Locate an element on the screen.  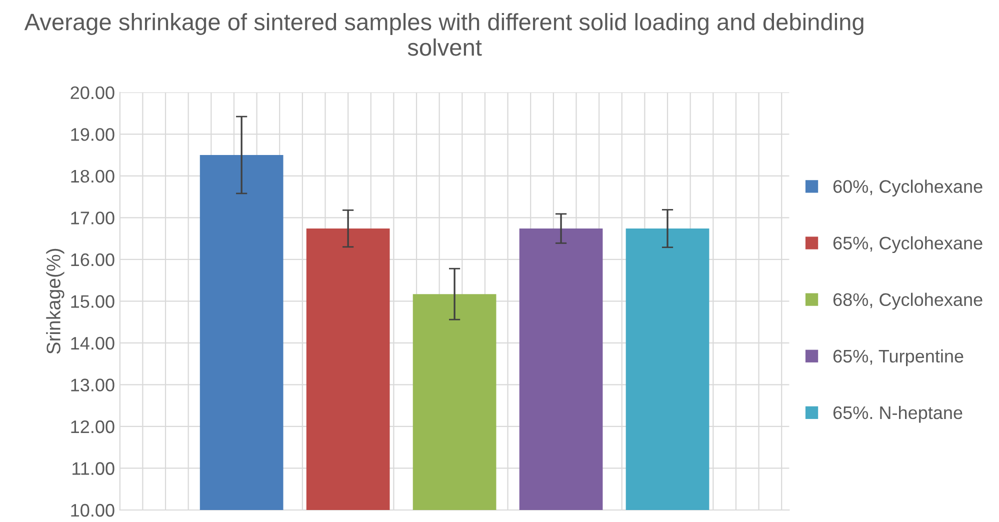
legend-label: 65%, Turpentine is located at coordinates (898, 357).